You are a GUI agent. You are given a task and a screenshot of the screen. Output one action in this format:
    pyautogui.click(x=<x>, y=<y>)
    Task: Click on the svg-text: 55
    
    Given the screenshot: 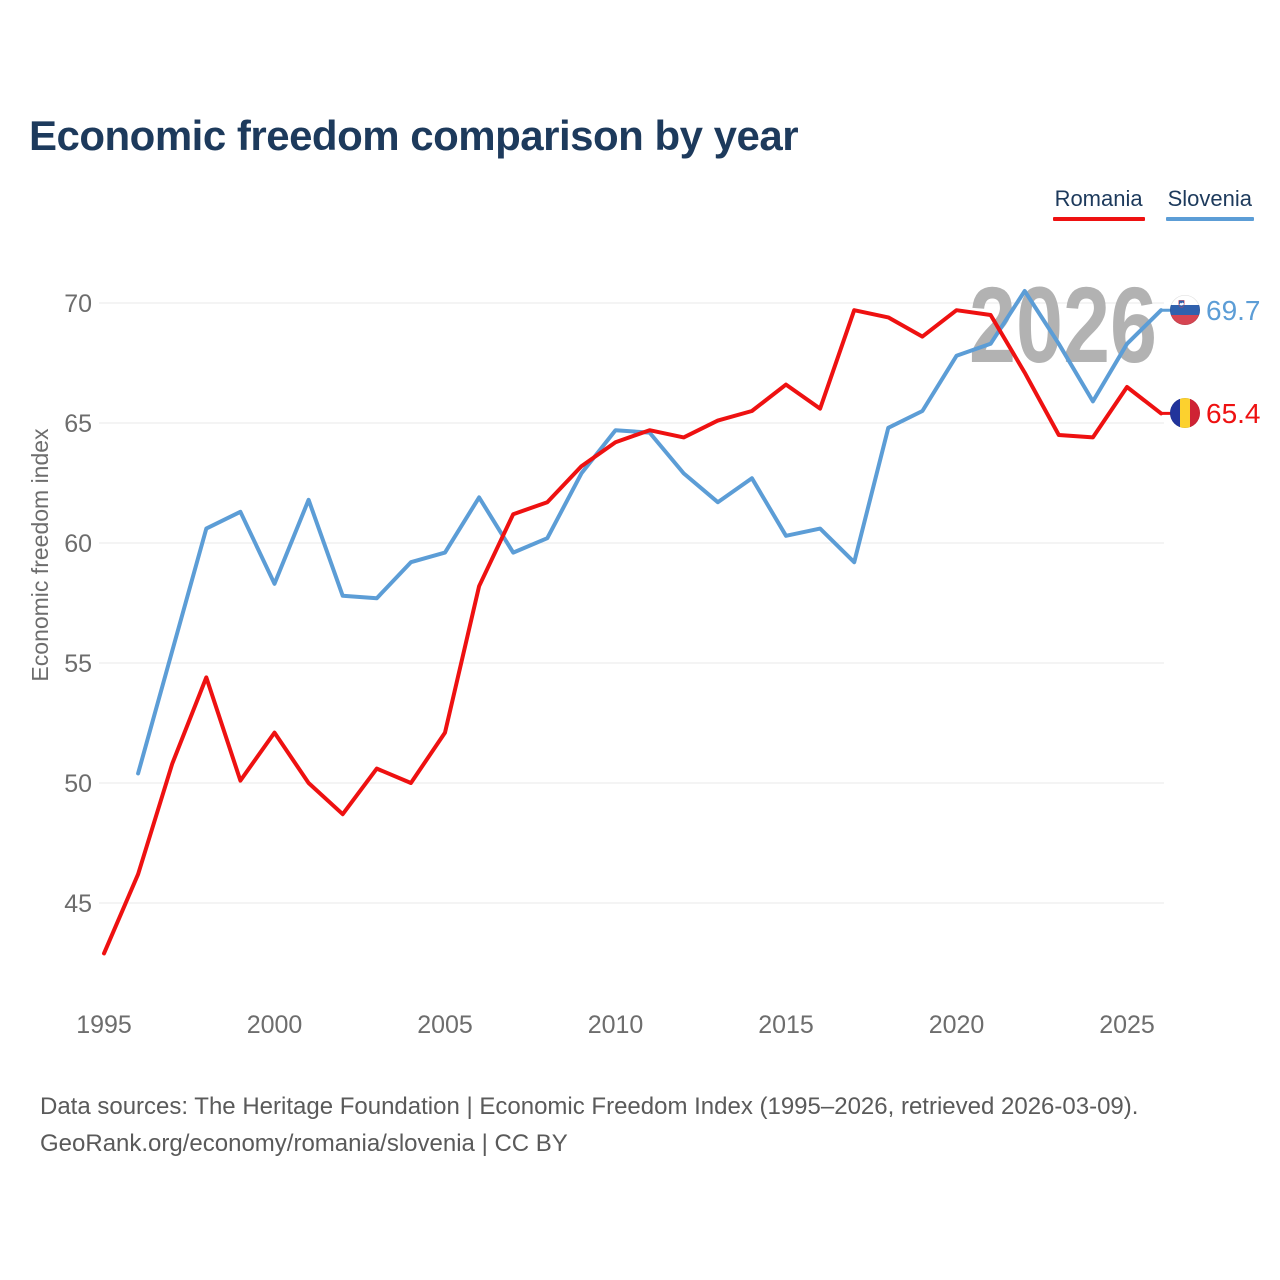 What is the action you would take?
    pyautogui.click(x=78, y=664)
    